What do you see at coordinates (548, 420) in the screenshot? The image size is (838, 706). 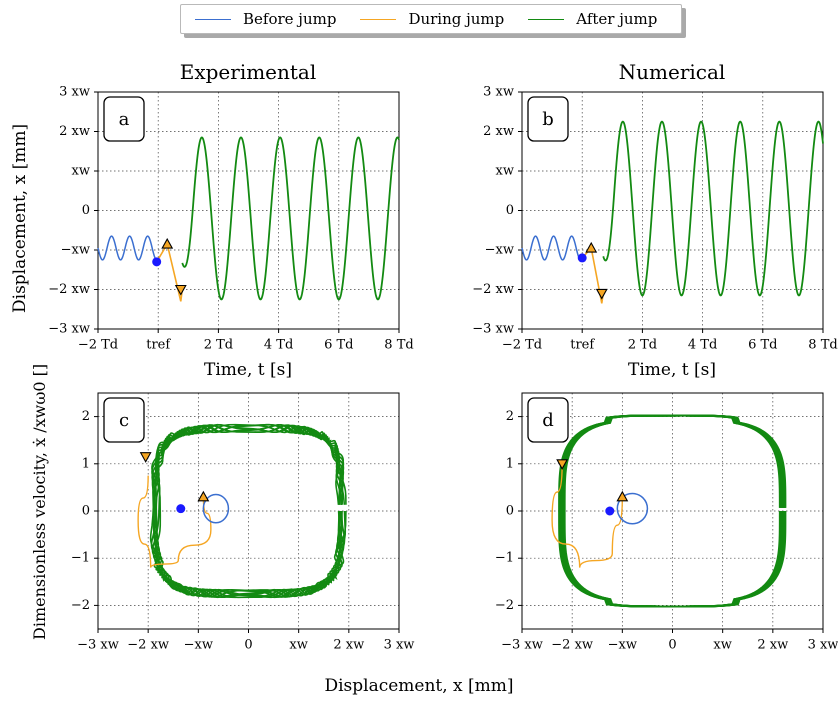 I see `panel-letter: d` at bounding box center [548, 420].